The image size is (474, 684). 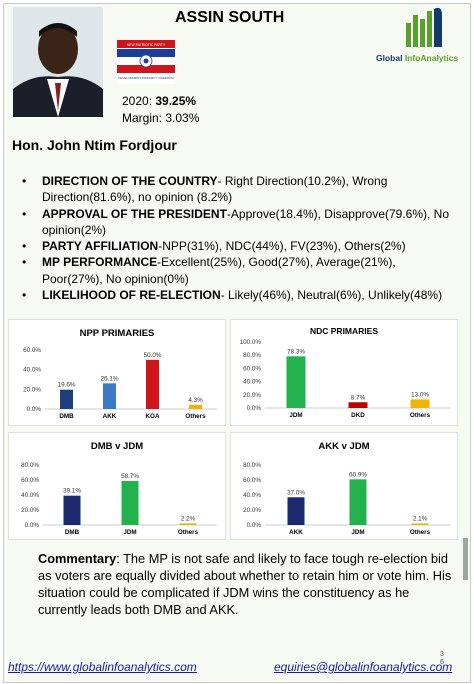 What do you see at coordinates (67, 385) in the screenshot?
I see `data-label: 19.6%` at bounding box center [67, 385].